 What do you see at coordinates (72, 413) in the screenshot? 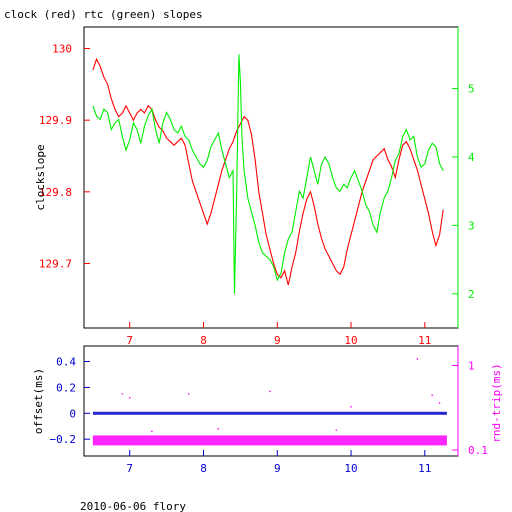
I see `offset-tick-label: 0` at bounding box center [72, 413].